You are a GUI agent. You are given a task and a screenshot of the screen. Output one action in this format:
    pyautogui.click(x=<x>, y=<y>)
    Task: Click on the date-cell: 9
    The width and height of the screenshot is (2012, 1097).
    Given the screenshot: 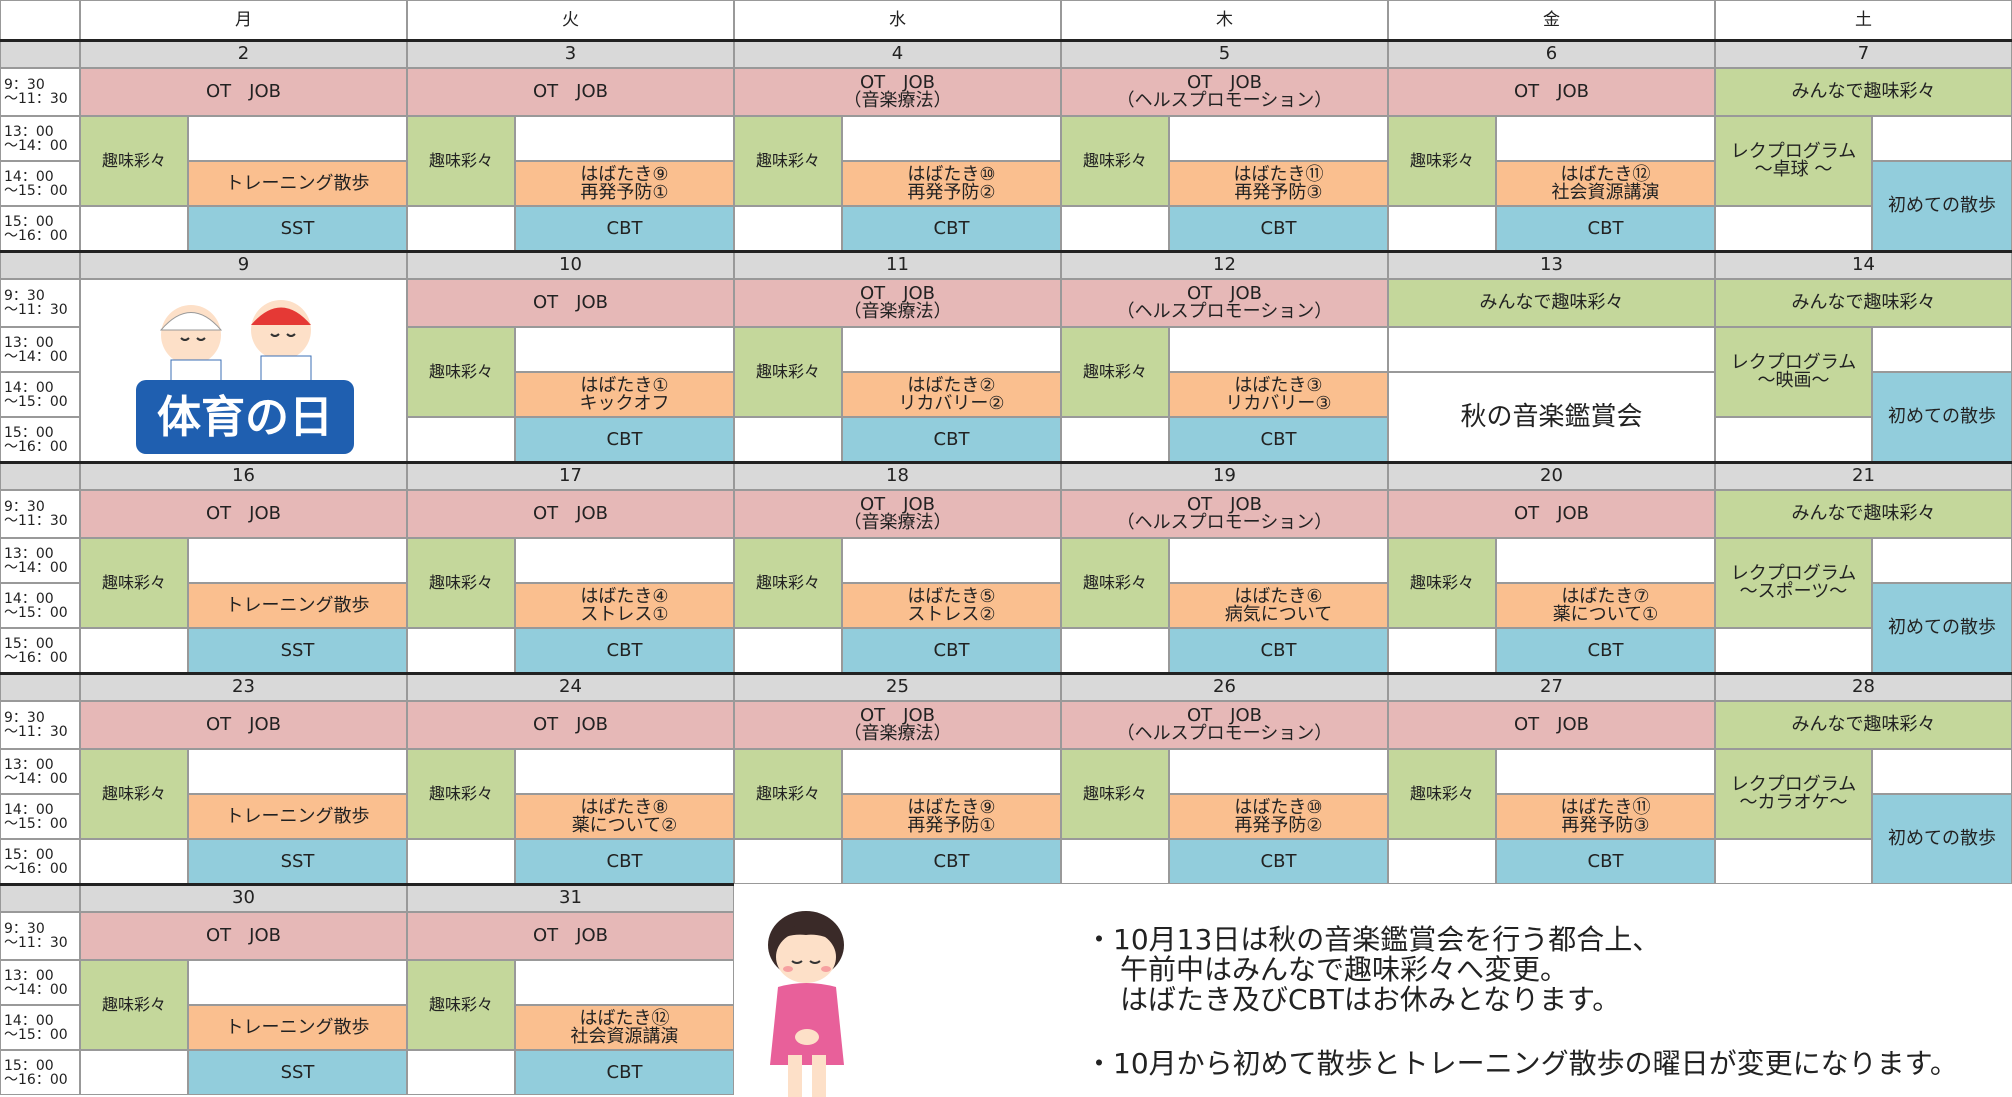 What is the action you would take?
    pyautogui.click(x=243, y=265)
    